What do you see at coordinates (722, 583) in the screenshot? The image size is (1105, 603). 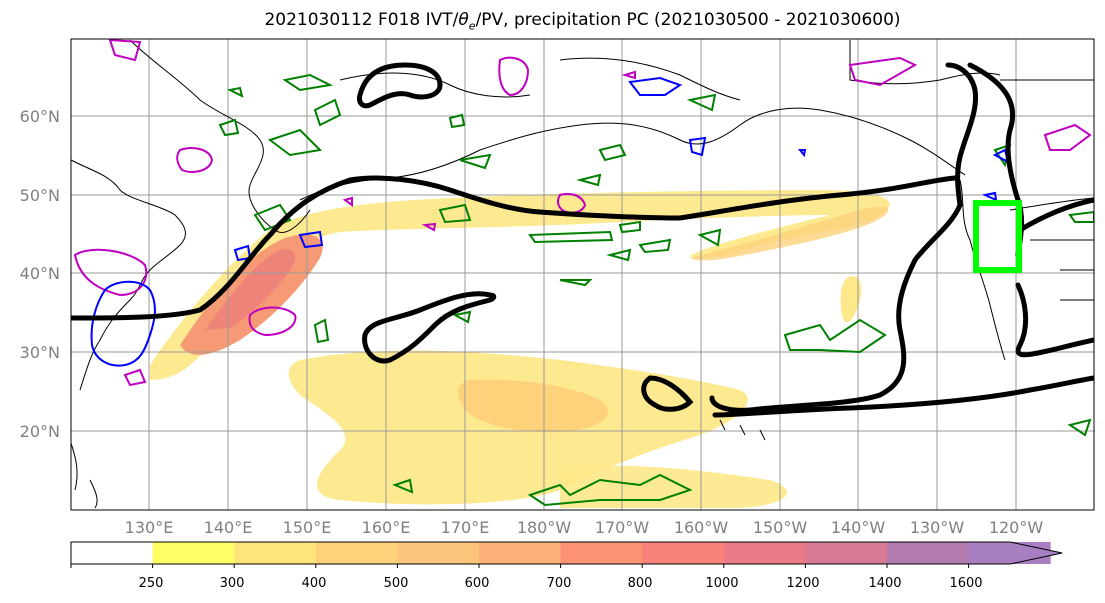 I see `colorbar-tick-1000: 1000` at bounding box center [722, 583].